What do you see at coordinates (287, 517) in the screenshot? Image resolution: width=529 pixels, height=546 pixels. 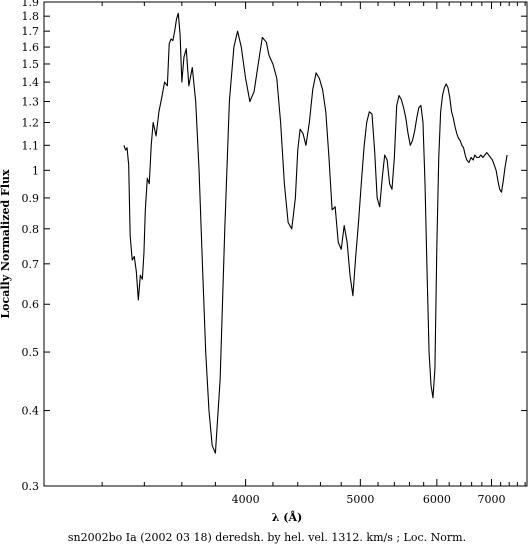 I see `x-axis-label: λ (Å)` at bounding box center [287, 517].